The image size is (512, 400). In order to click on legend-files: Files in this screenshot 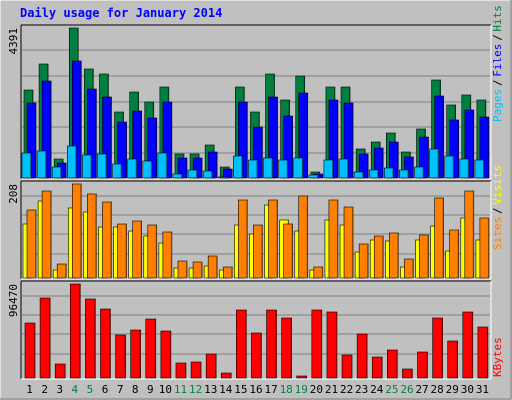, I will do `click(497, 60)`.